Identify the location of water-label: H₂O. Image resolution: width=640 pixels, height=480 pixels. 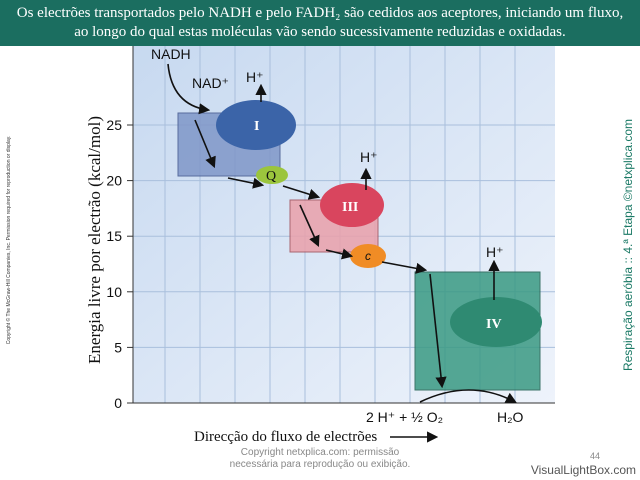
(510, 417).